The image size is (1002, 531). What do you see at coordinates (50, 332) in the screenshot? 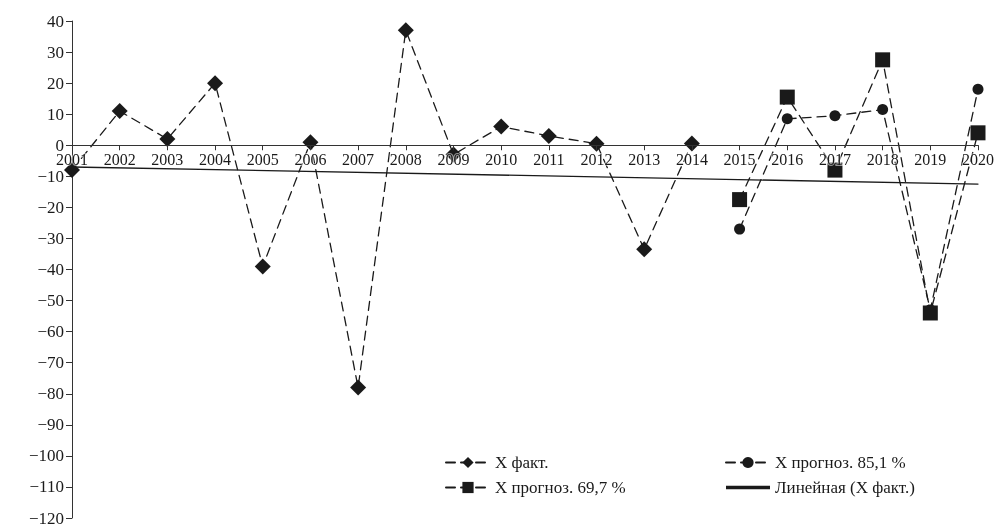
I see `y-tick-label: −60` at bounding box center [50, 332].